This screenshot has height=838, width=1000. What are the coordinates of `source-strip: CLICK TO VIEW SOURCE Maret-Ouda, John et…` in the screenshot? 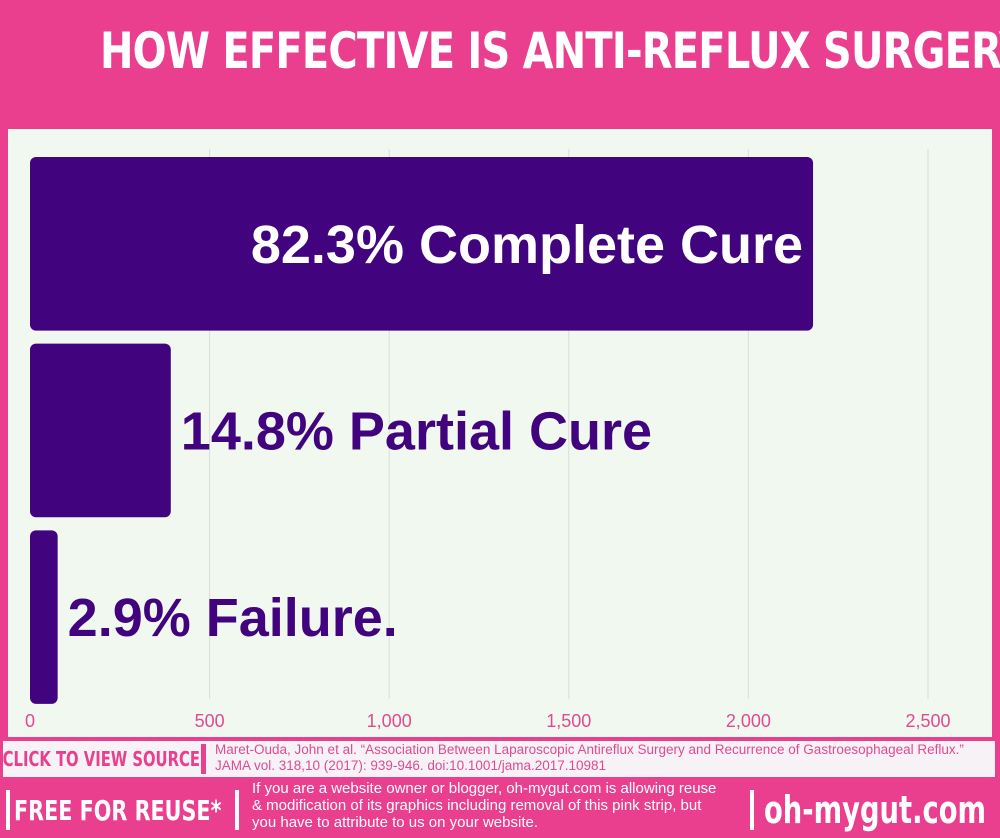 It's located at (498, 759).